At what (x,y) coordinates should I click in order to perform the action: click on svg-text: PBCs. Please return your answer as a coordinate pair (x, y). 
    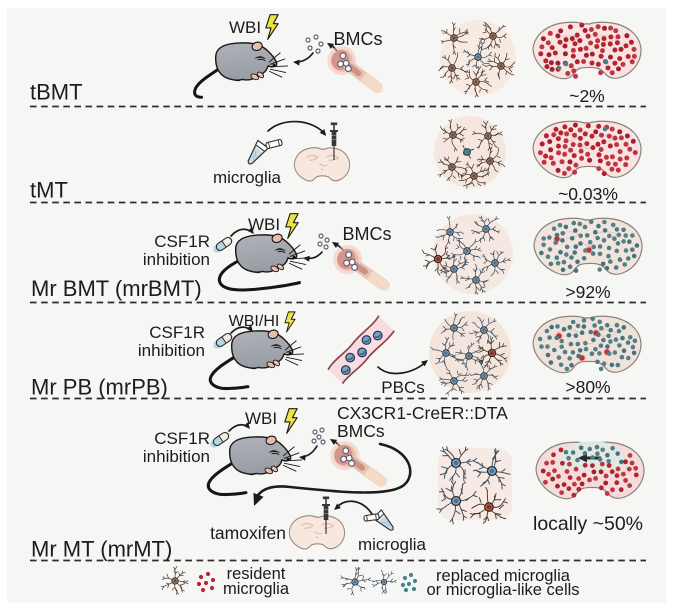
    Looking at the image, I should click on (402, 387).